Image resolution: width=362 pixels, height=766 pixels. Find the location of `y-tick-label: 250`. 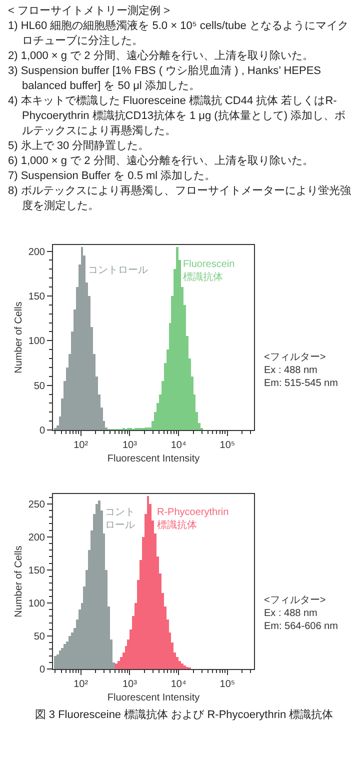

y-tick-label: 250 is located at coordinates (37, 504).